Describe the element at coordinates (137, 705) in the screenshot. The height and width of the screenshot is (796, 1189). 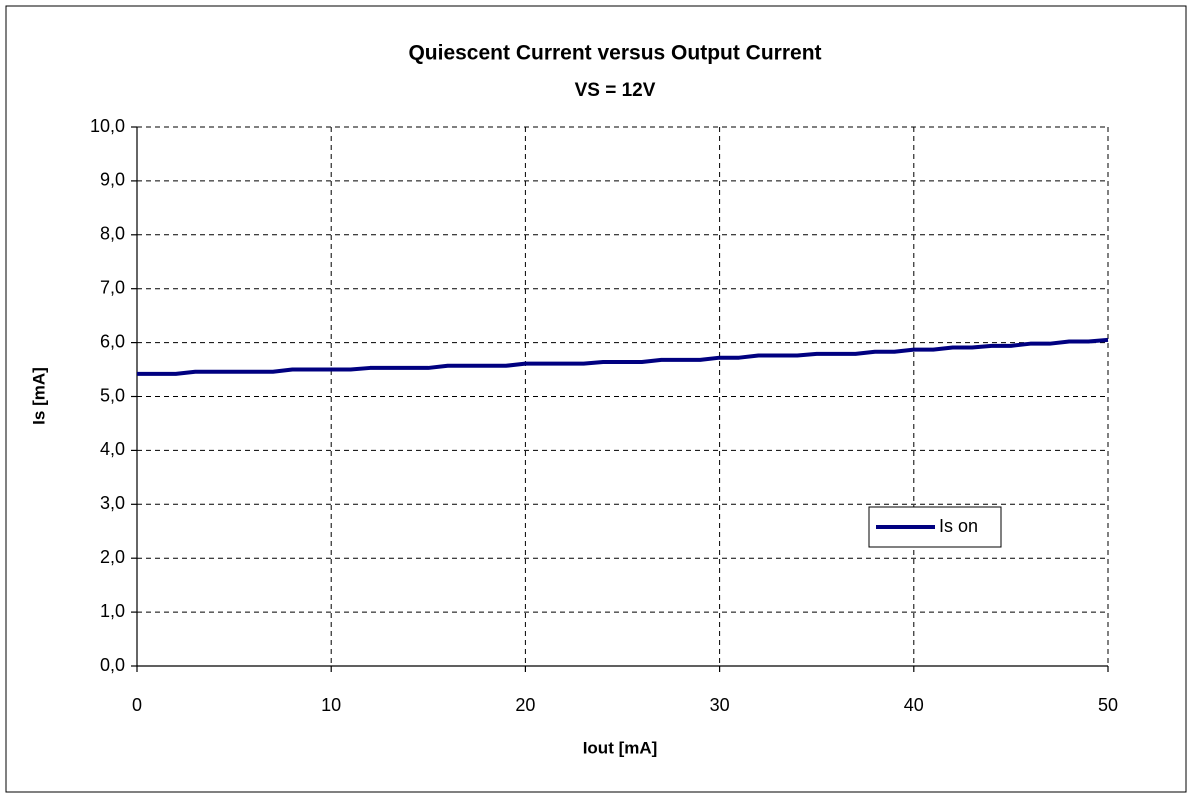
I see `x-tick-label: 0` at that location.